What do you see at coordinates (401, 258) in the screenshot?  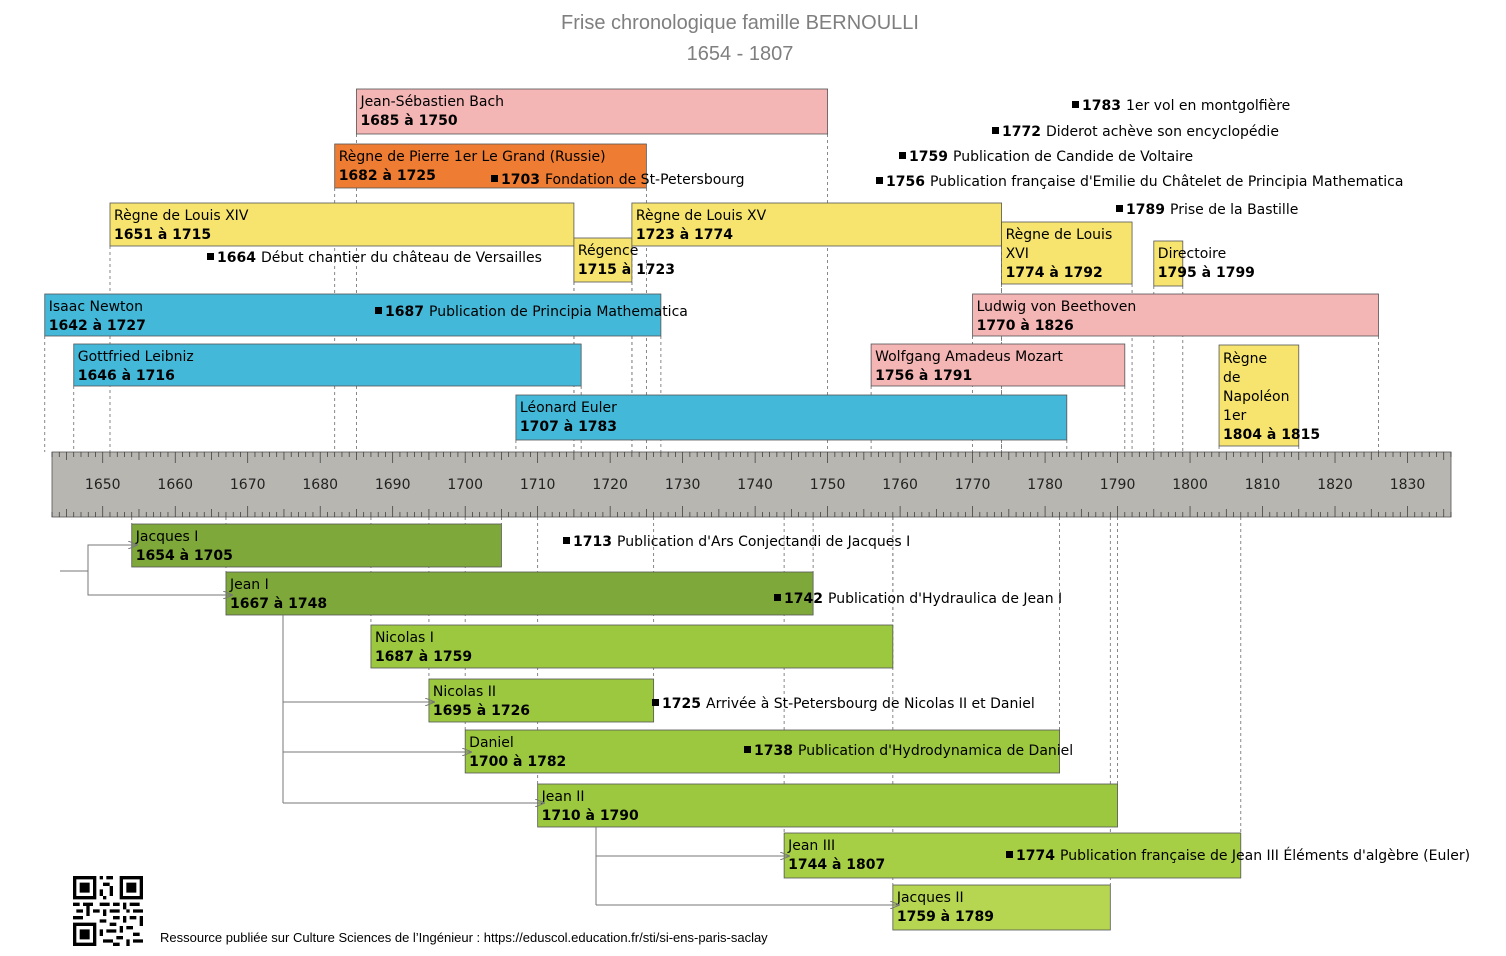 I see `event-text: Début chantier du château de Versailles` at bounding box center [401, 258].